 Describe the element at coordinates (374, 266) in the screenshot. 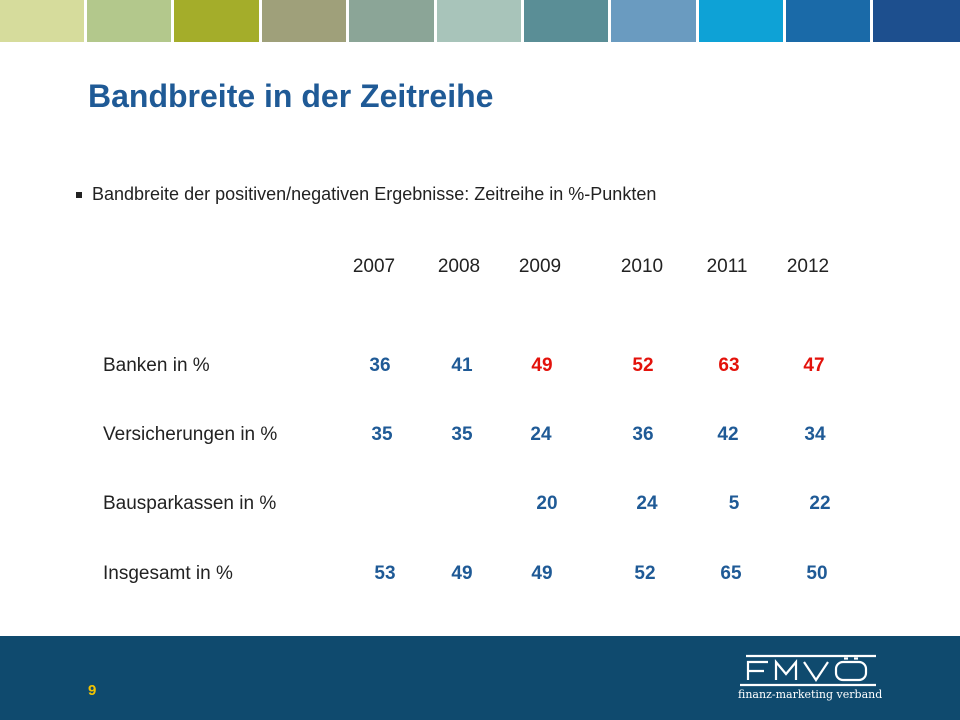

I see `year-header: 2007` at that location.